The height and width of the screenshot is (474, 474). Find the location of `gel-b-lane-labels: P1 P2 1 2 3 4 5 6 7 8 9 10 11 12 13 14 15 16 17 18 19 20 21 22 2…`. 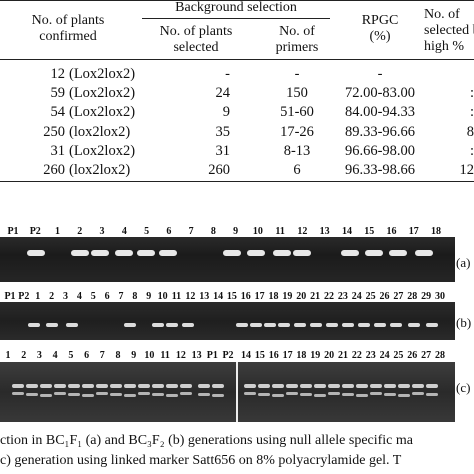

gel-b-lane-labels: P1 P2 1 2 3 4 5 6 7 8 9 10 11 12 13 14 15 16 17 18 19 20 21 22 2… is located at coordinates (237, 297).